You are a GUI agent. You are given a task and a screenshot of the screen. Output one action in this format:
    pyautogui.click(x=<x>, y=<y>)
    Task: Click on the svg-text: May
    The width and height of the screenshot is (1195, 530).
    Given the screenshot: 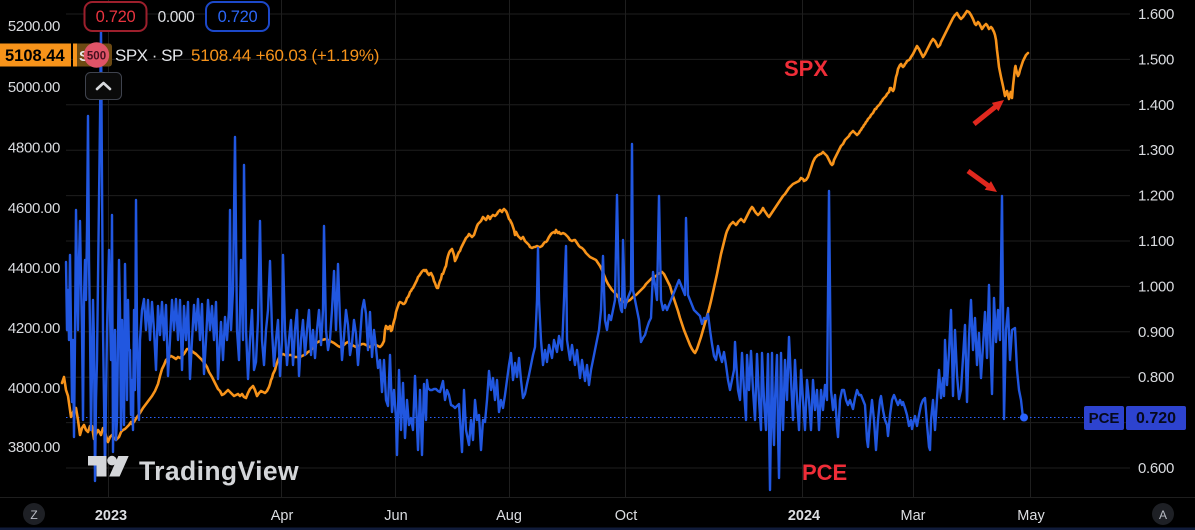 What is the action you would take?
    pyautogui.click(x=1031, y=516)
    